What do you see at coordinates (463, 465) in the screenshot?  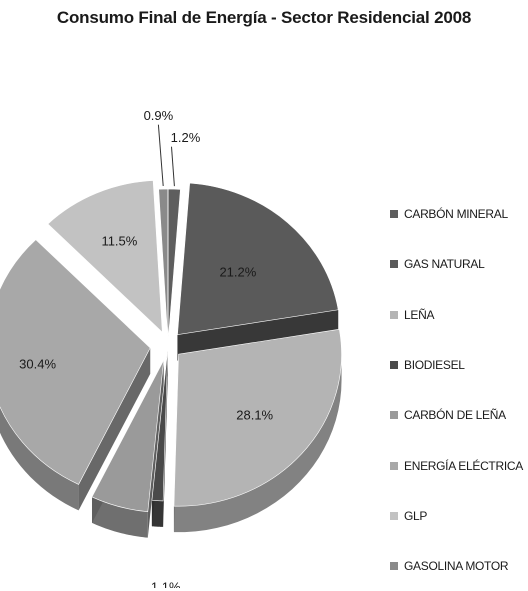 I see `legend-label: ENERGÍA ELÉCTRICA` at bounding box center [463, 465].